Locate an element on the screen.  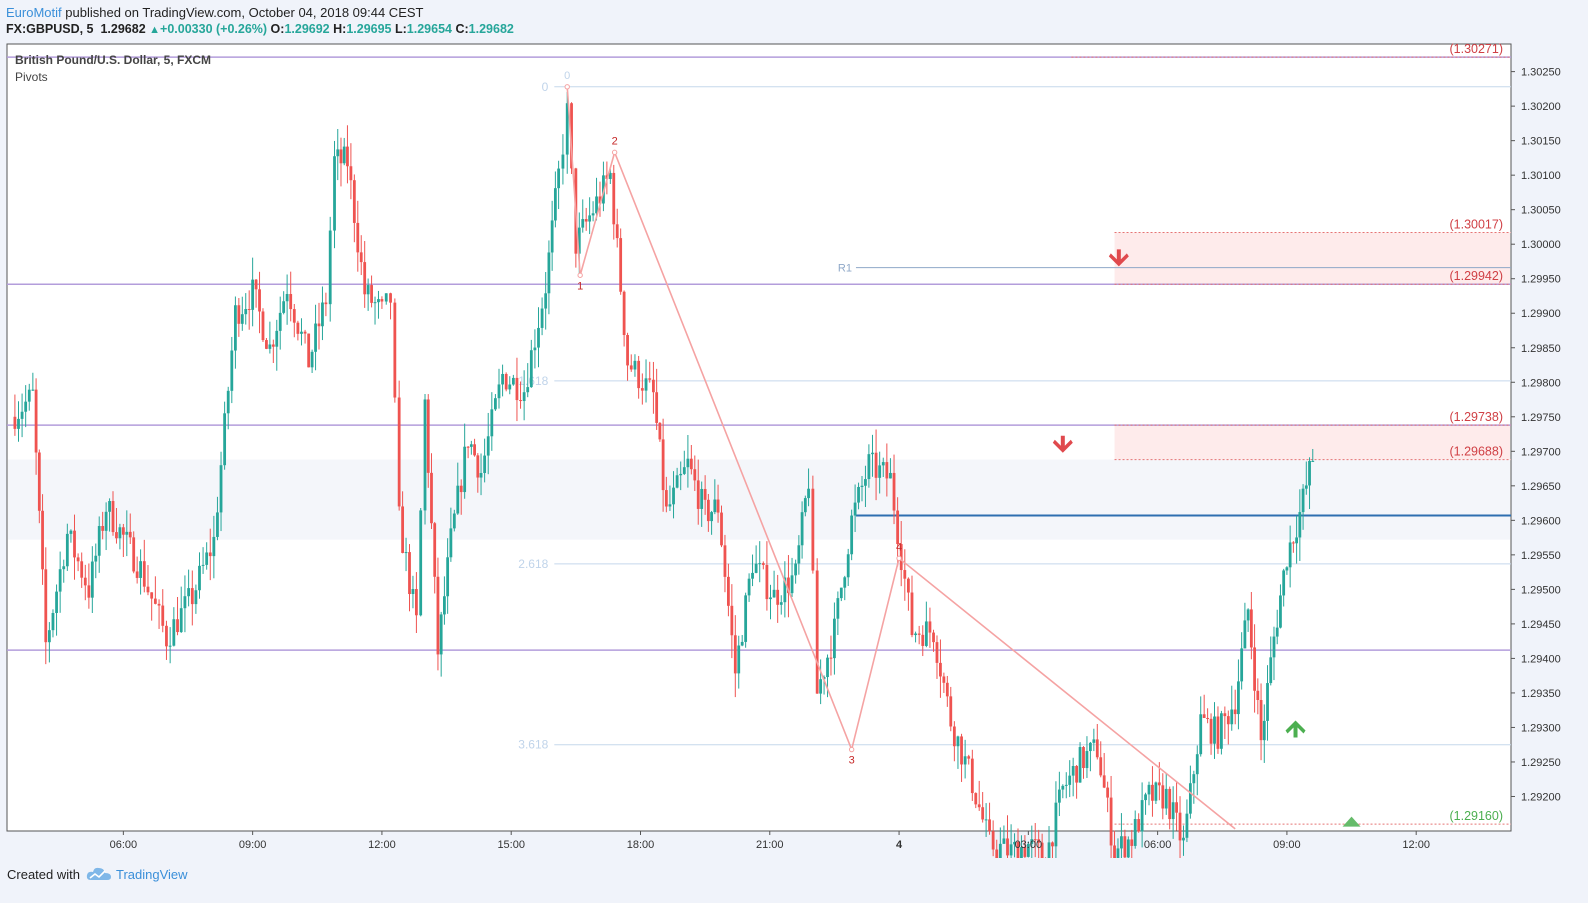
tradingview-link: TradingView is located at coordinates (152, 874).